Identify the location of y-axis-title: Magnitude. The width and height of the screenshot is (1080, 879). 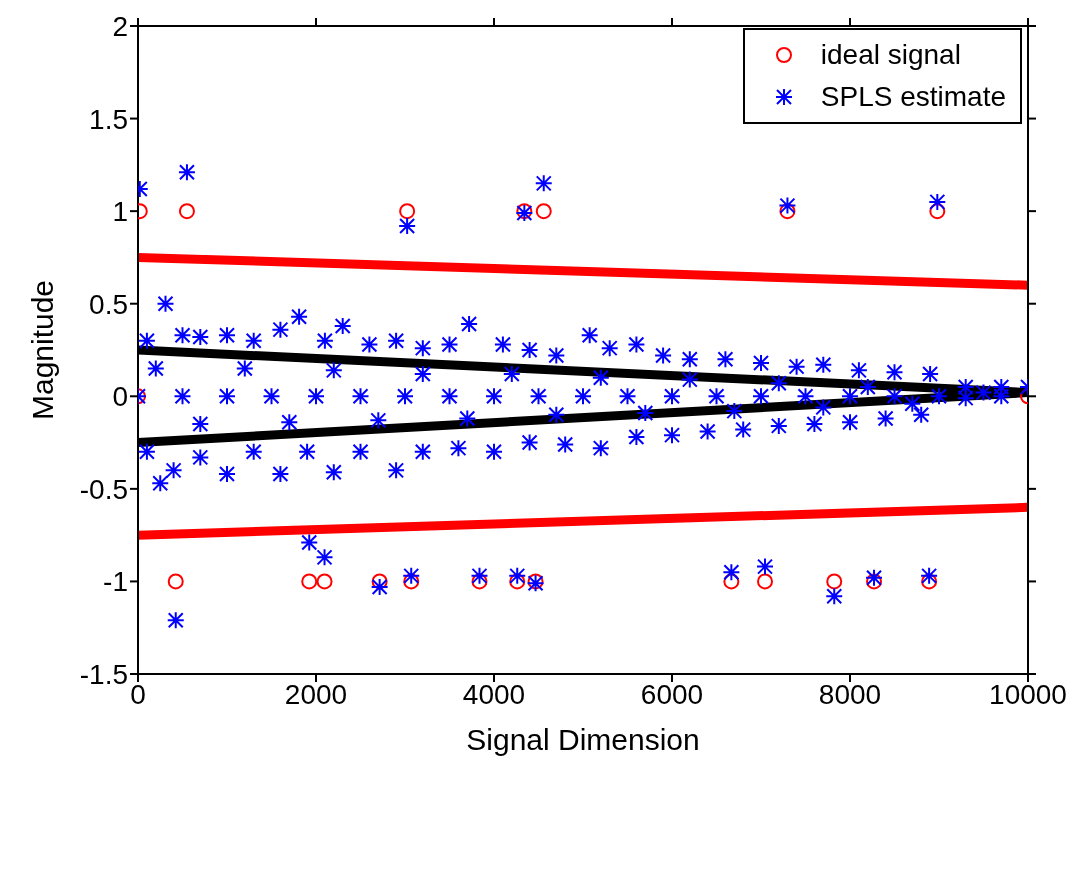
(42, 350).